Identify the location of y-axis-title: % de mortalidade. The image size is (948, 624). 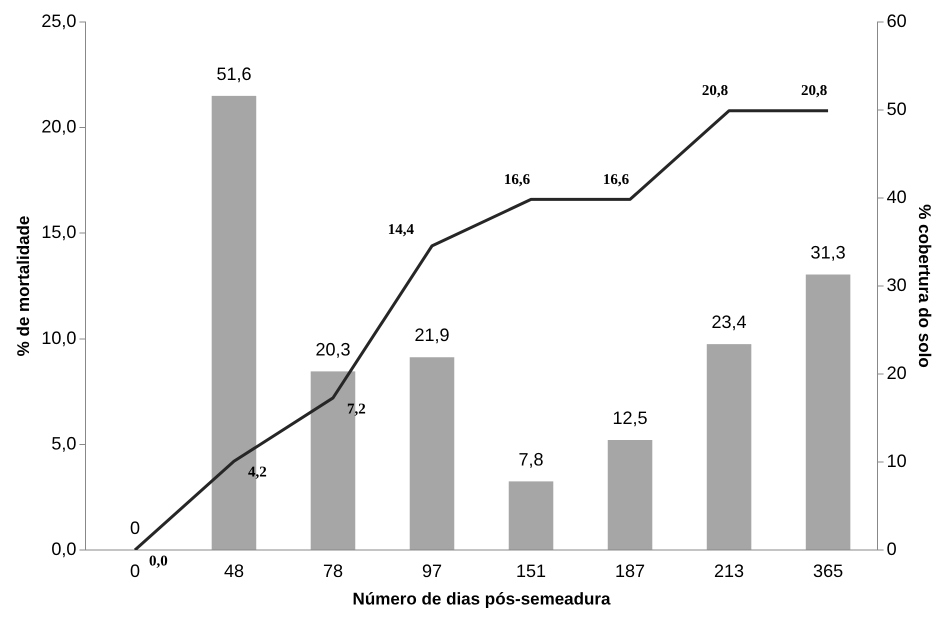
(23, 286).